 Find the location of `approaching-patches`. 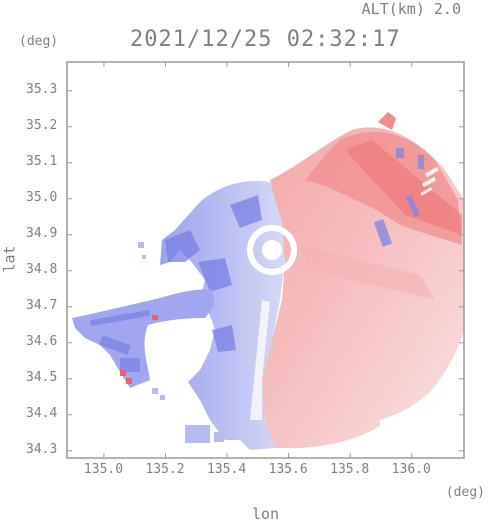

approaching-patches is located at coordinates (213, 273).